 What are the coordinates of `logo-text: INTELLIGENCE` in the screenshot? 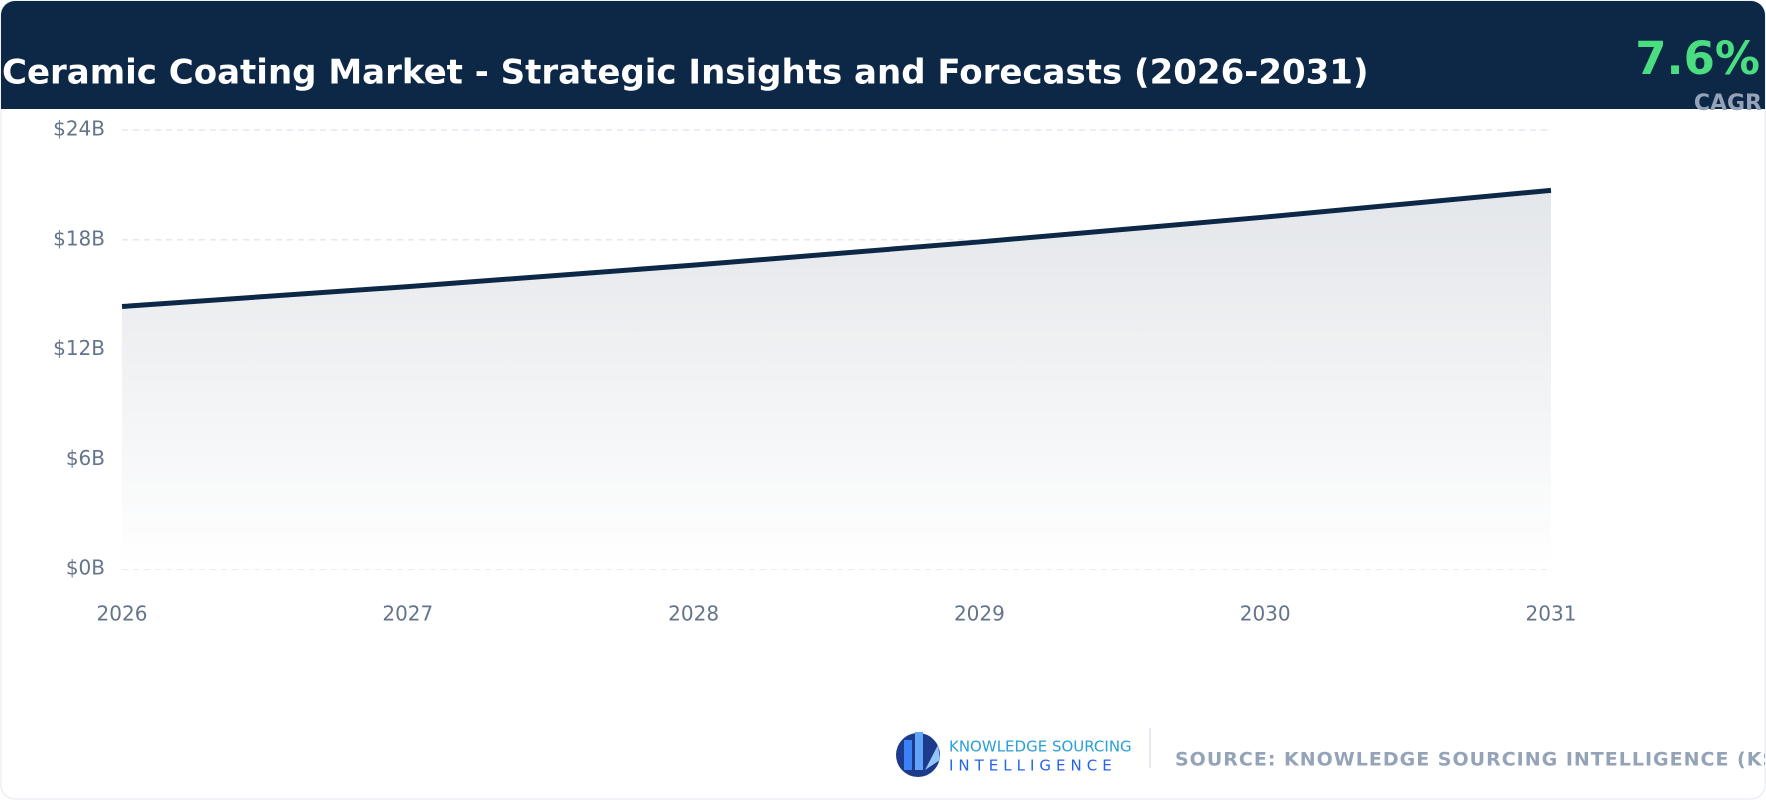 It's located at (1033, 766).